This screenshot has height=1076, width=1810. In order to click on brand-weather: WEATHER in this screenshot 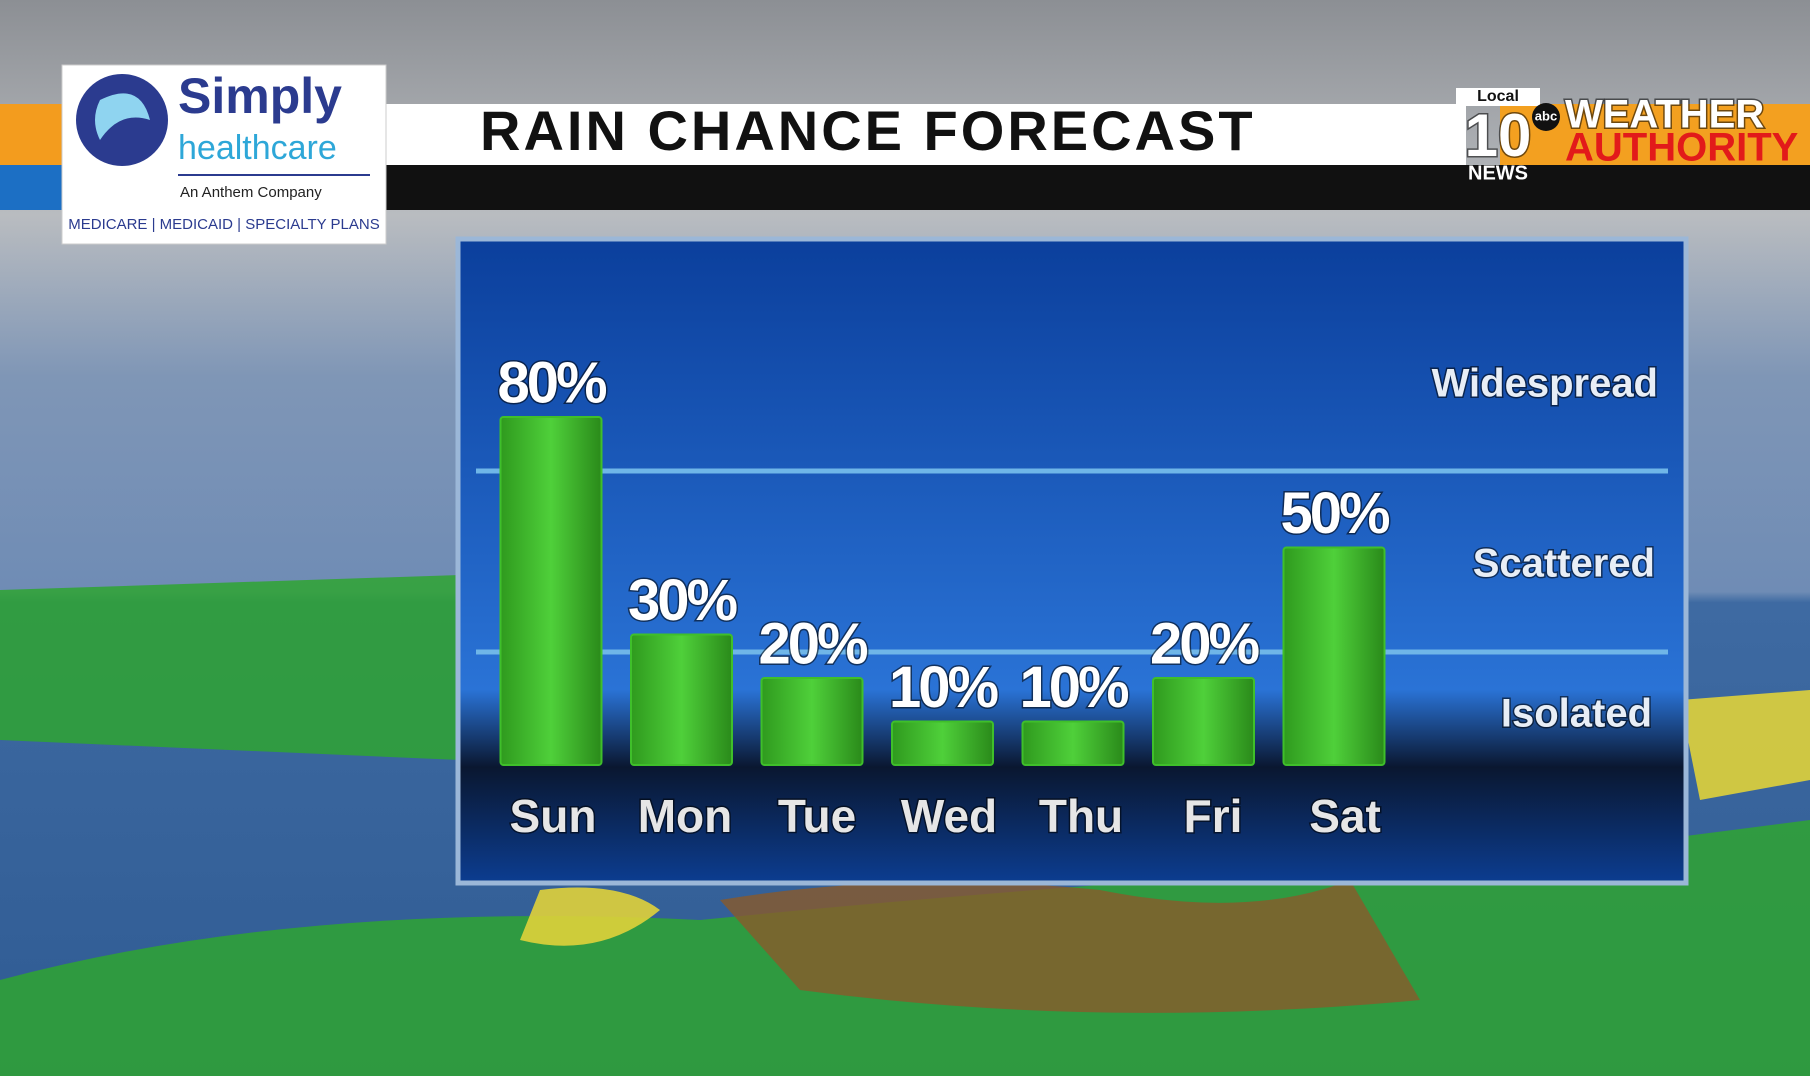, I will do `click(1664, 115)`.